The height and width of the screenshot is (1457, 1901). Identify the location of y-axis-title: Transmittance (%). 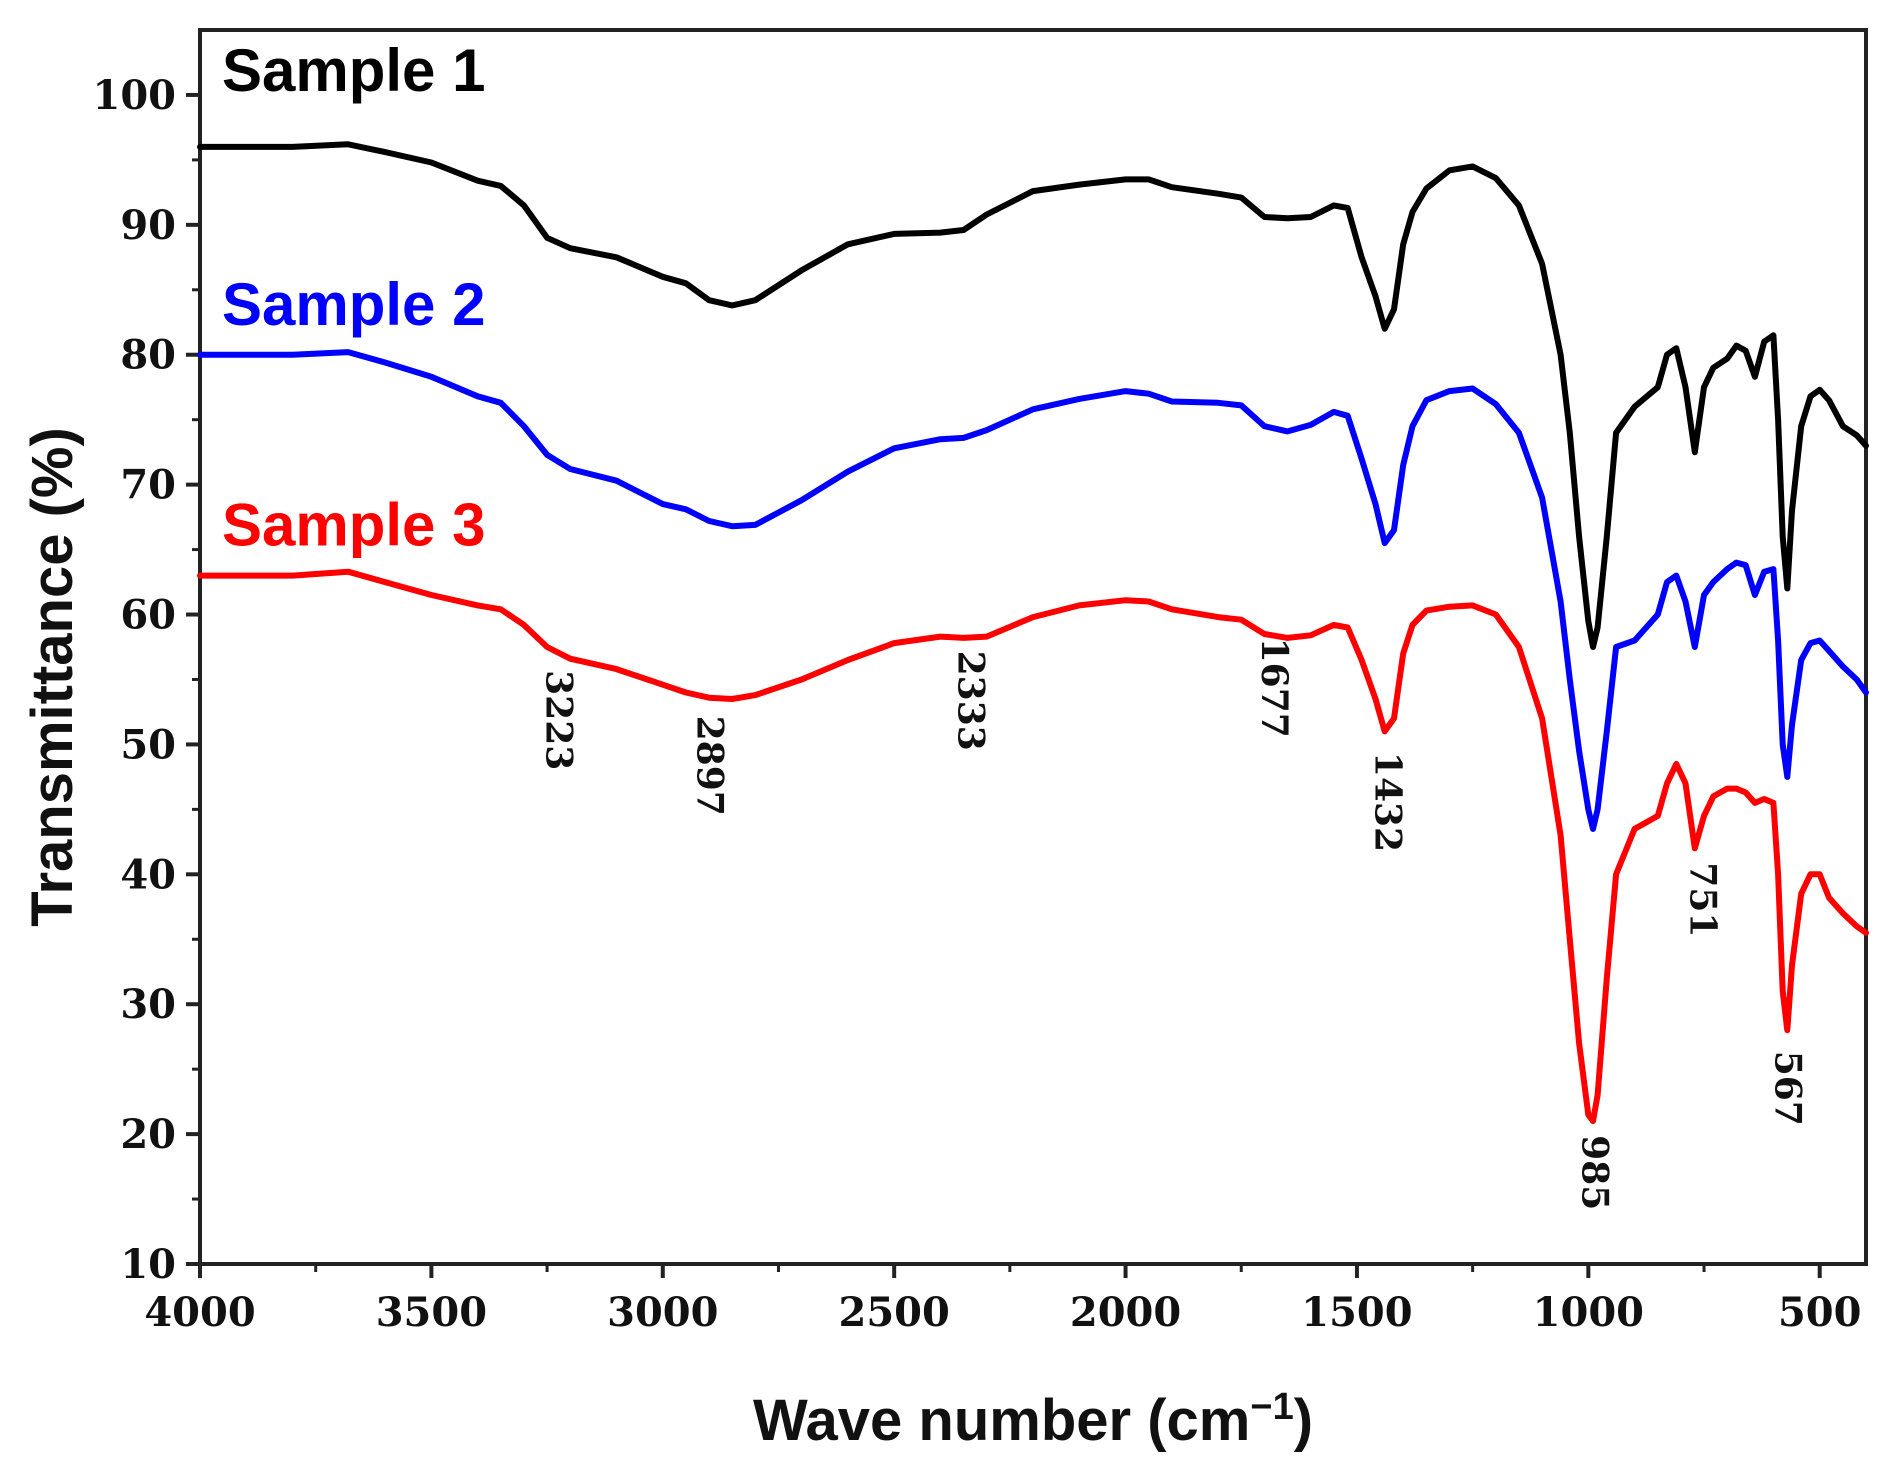
(52, 677).